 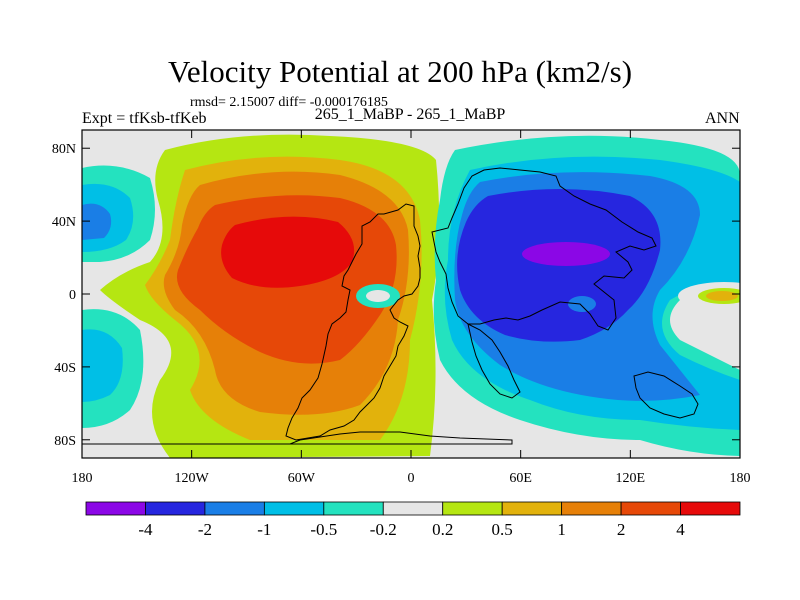 I want to click on x-axis-tick-labels: 180 120W 60W 0 60E 120E 180, so click(x=411, y=478).